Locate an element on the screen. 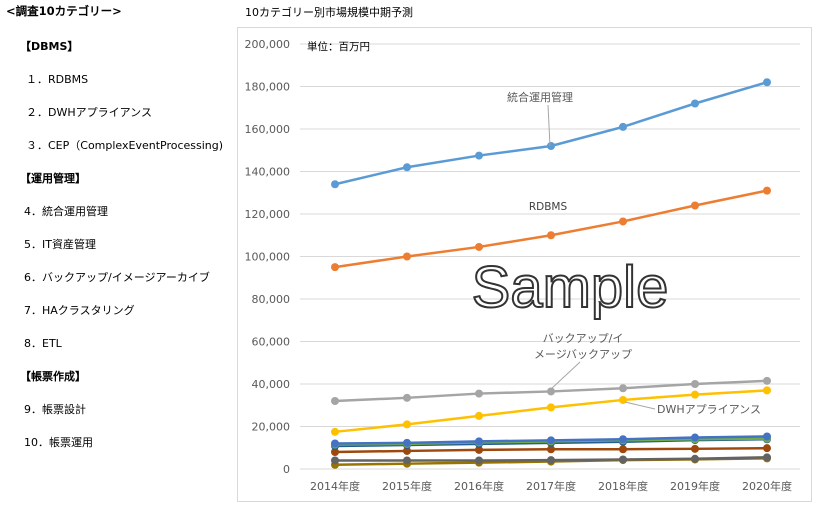 This screenshot has height=508, width=823. y-tick-label: 40,000 is located at coordinates (271, 384).